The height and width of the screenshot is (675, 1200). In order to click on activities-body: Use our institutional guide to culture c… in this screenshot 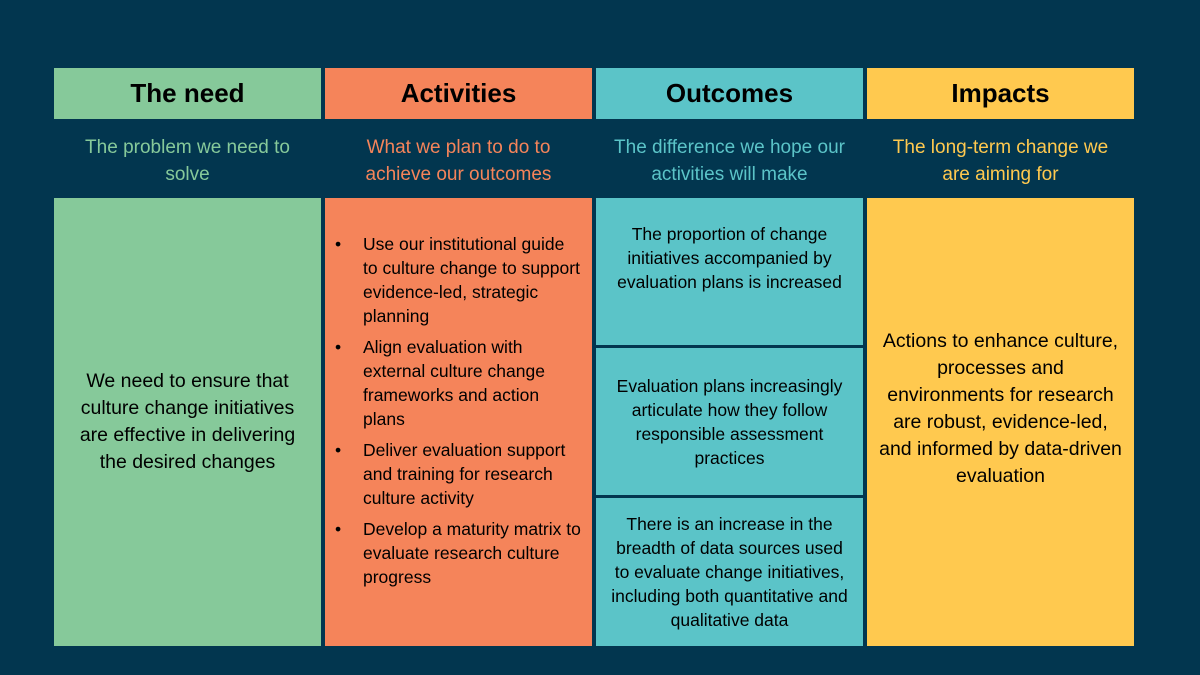, I will do `click(458, 422)`.